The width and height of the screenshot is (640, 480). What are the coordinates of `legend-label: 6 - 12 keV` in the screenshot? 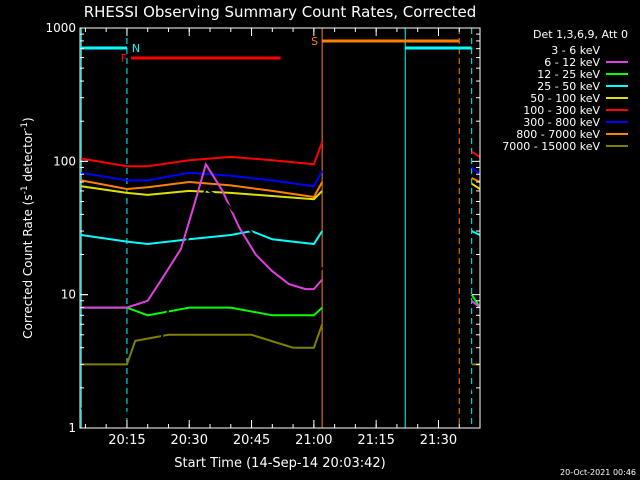 It's located at (572, 62).